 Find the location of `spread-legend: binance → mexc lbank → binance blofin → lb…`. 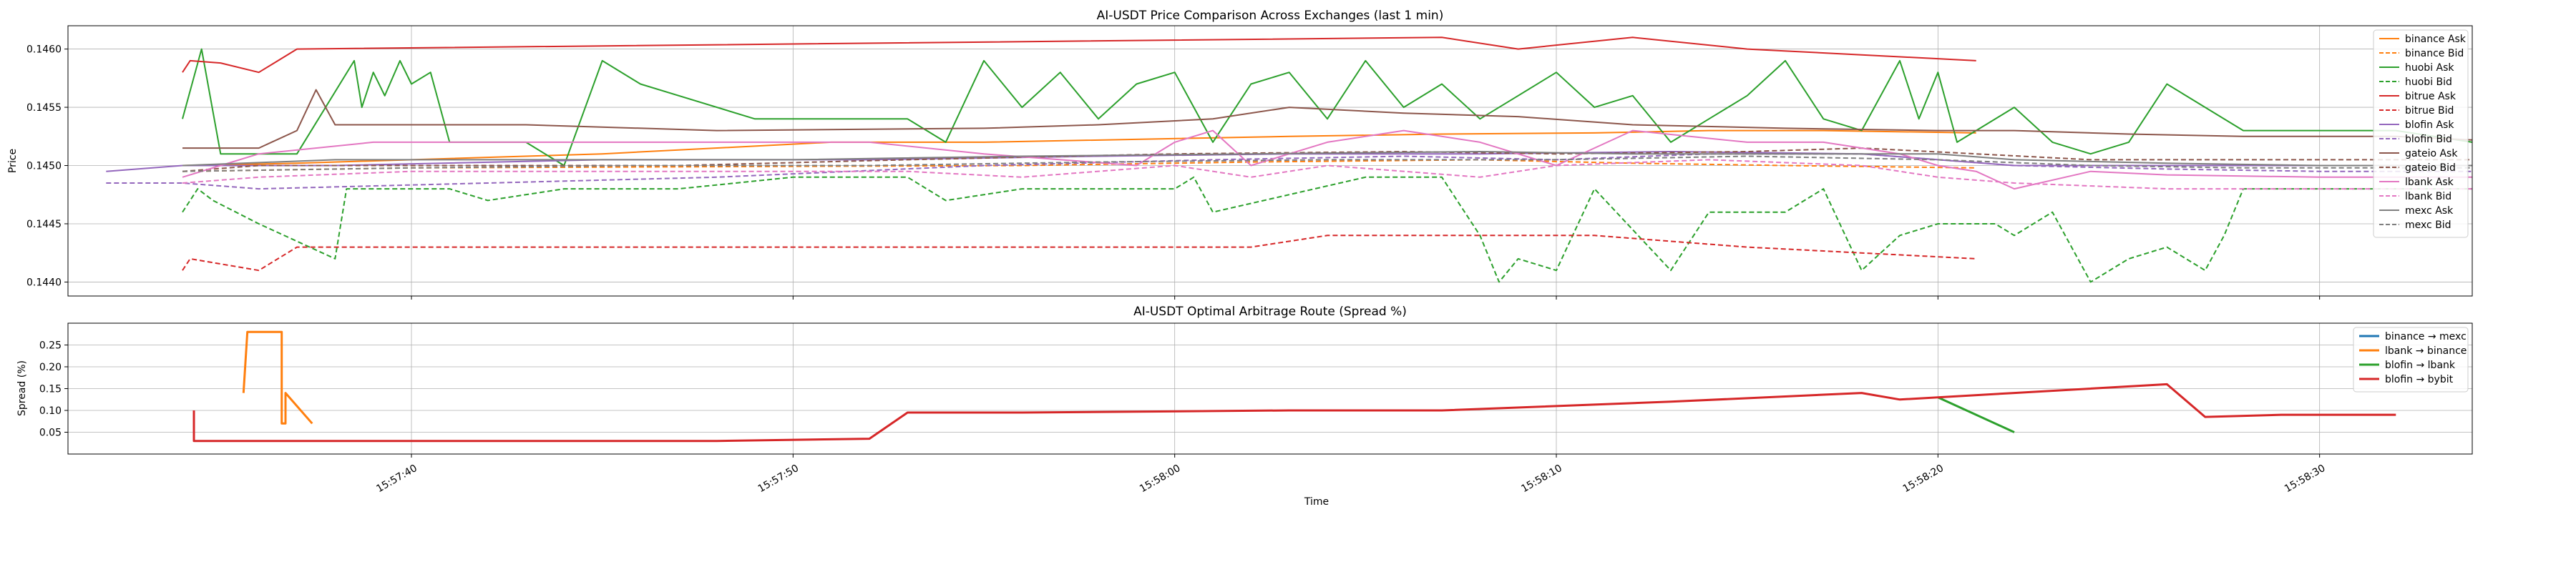

spread-legend: binance → mexc lbank → binance blofin → lb… is located at coordinates (2411, 360).